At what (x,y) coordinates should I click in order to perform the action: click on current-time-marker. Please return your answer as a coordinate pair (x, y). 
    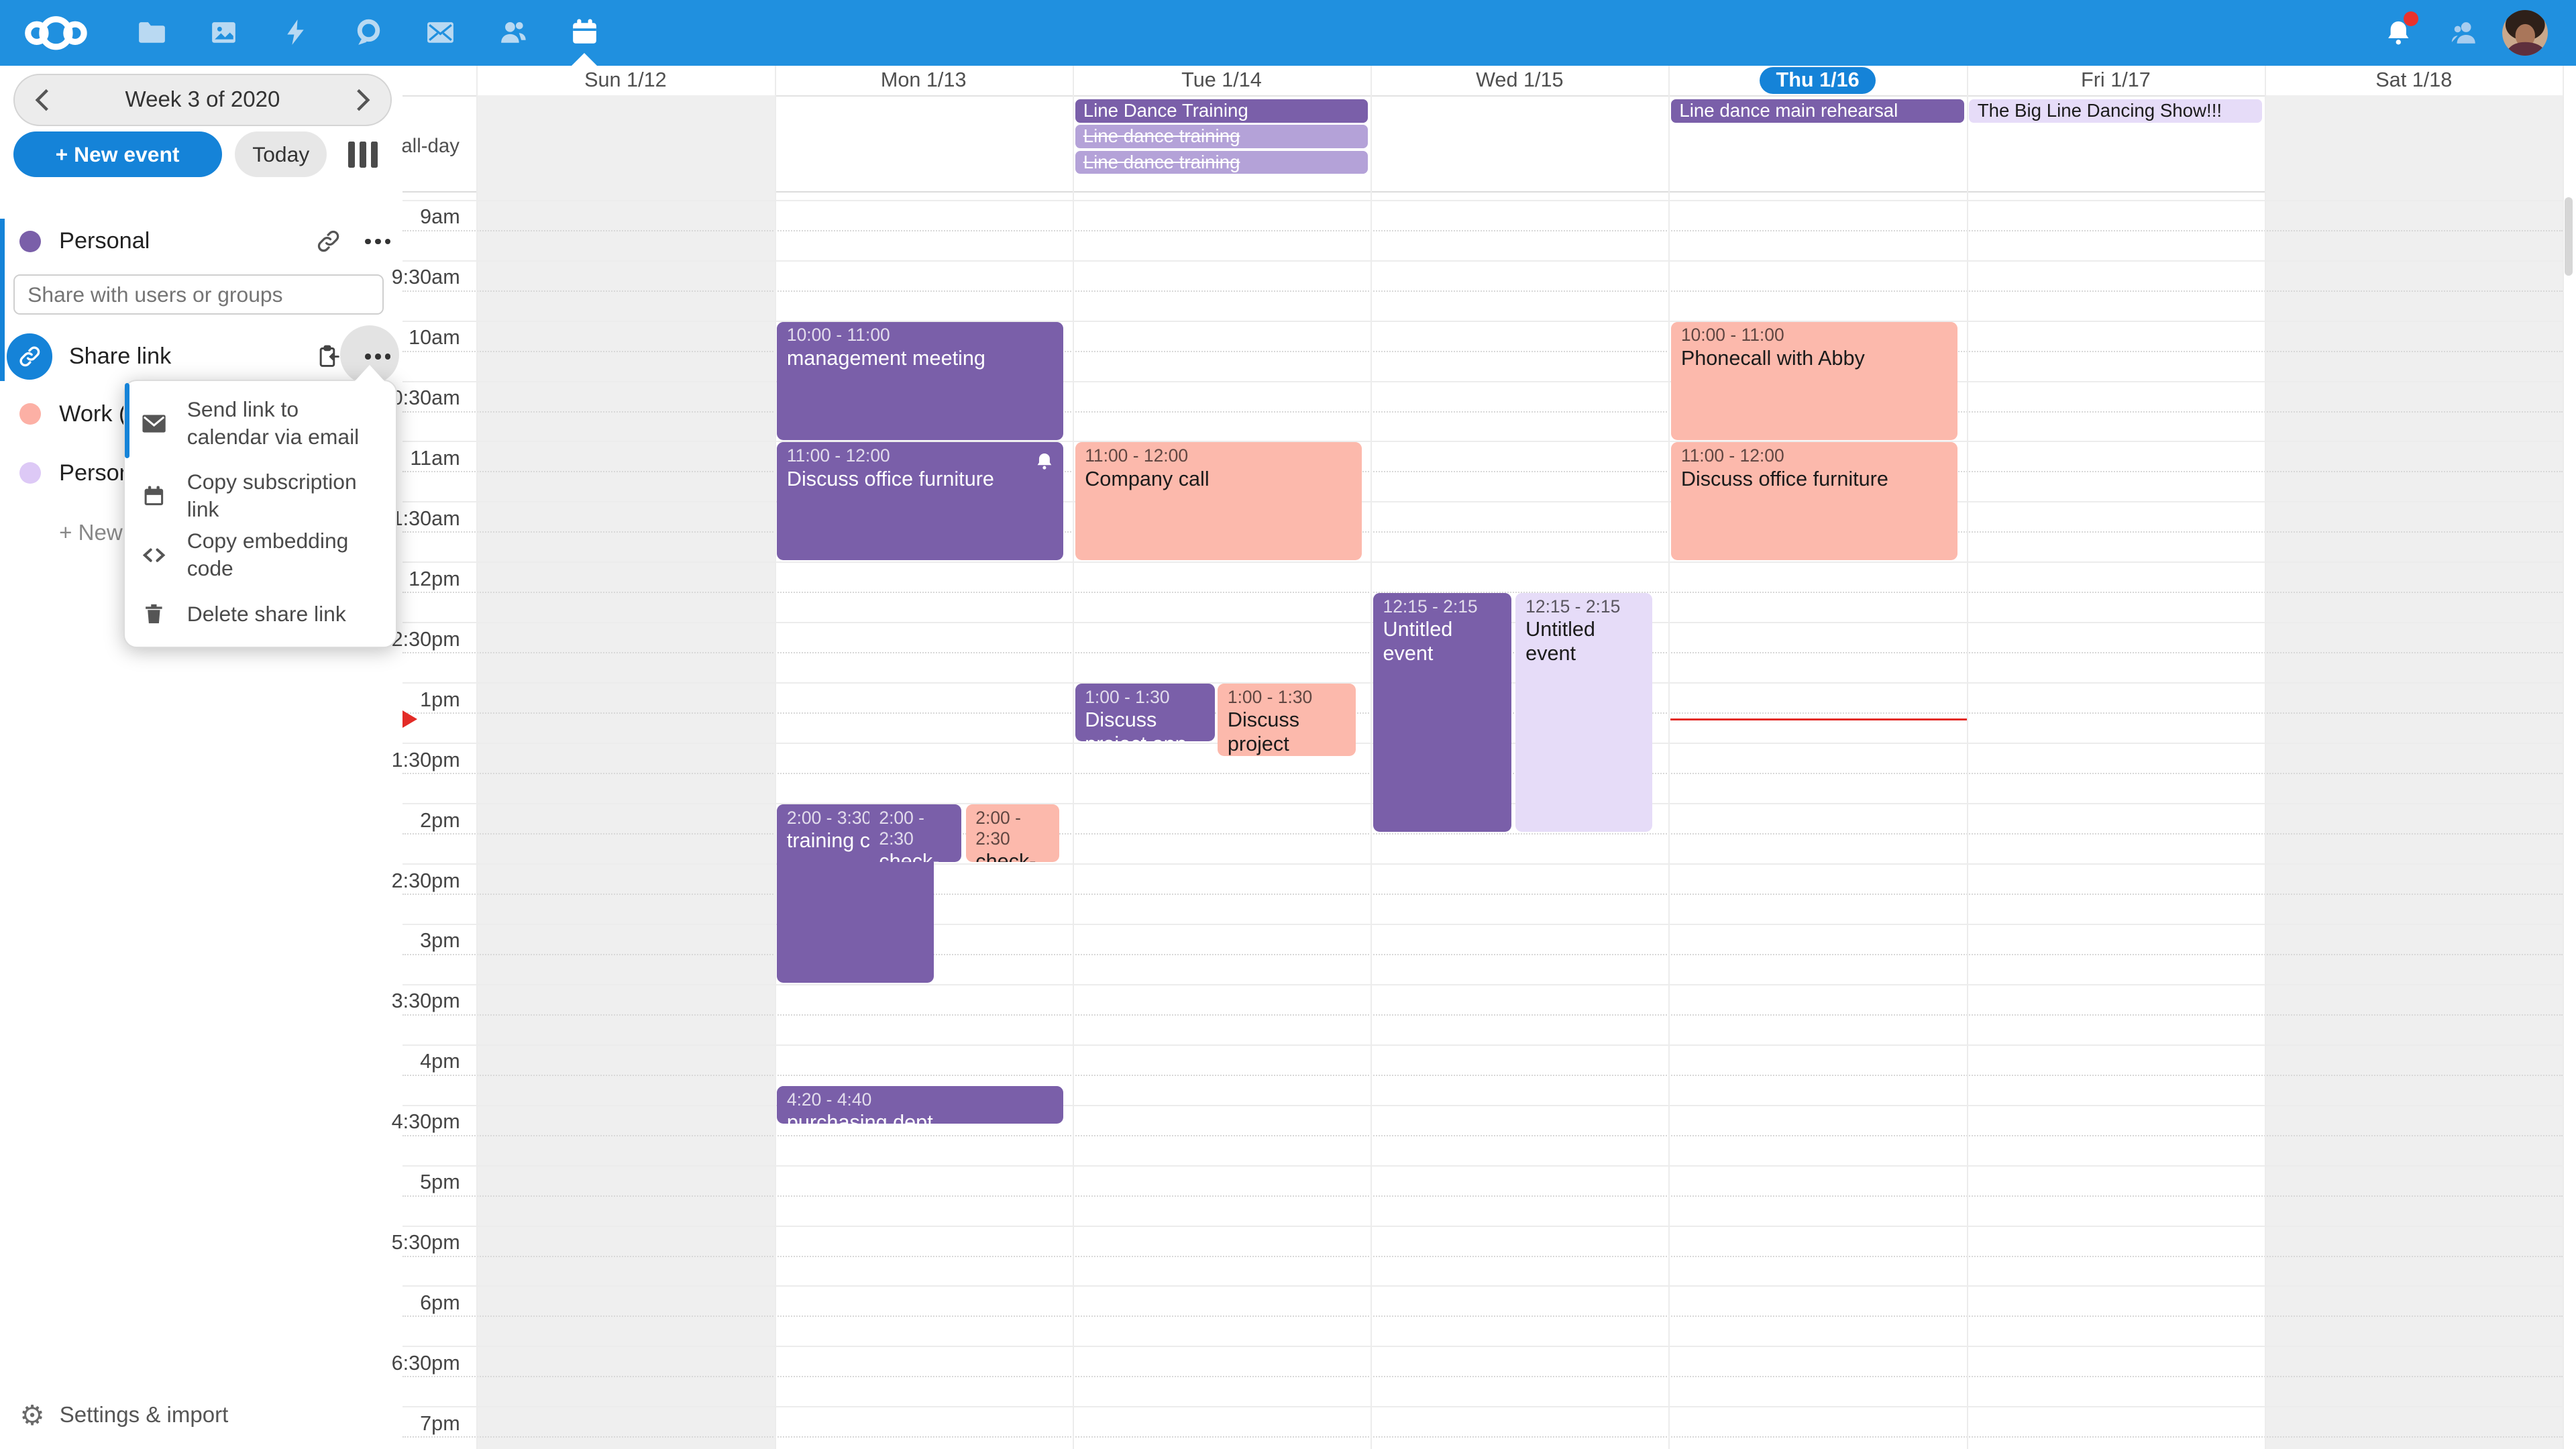
    Looking at the image, I should click on (409, 719).